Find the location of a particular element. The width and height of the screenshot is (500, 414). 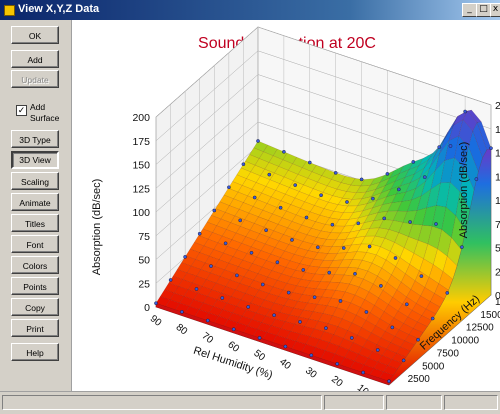

z-tick-label-left: 200 is located at coordinates (141, 118).